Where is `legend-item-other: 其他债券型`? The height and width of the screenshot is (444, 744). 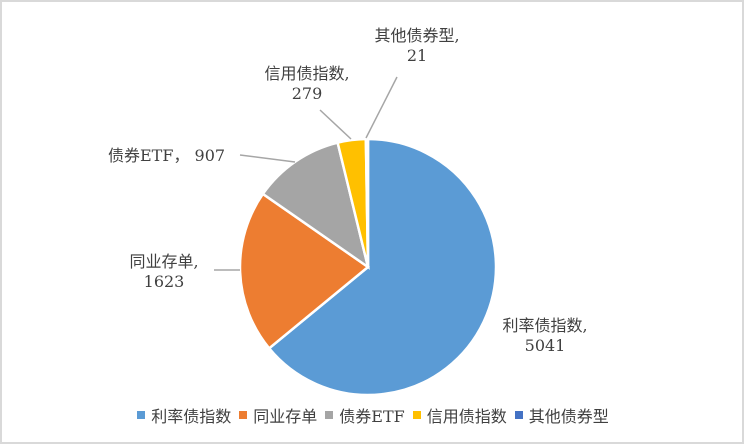 legend-item-other: 其他债券型 is located at coordinates (561, 415).